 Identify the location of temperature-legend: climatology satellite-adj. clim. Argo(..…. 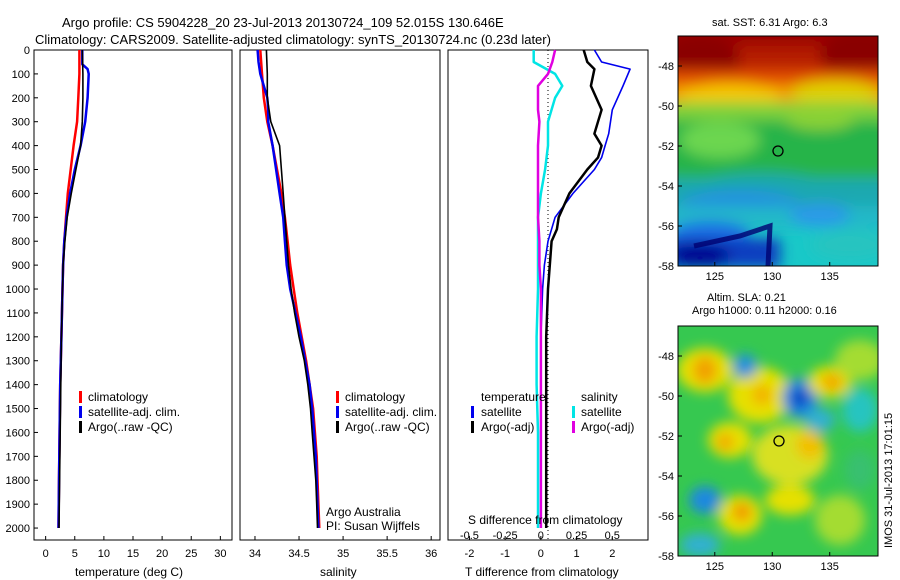
(129, 412).